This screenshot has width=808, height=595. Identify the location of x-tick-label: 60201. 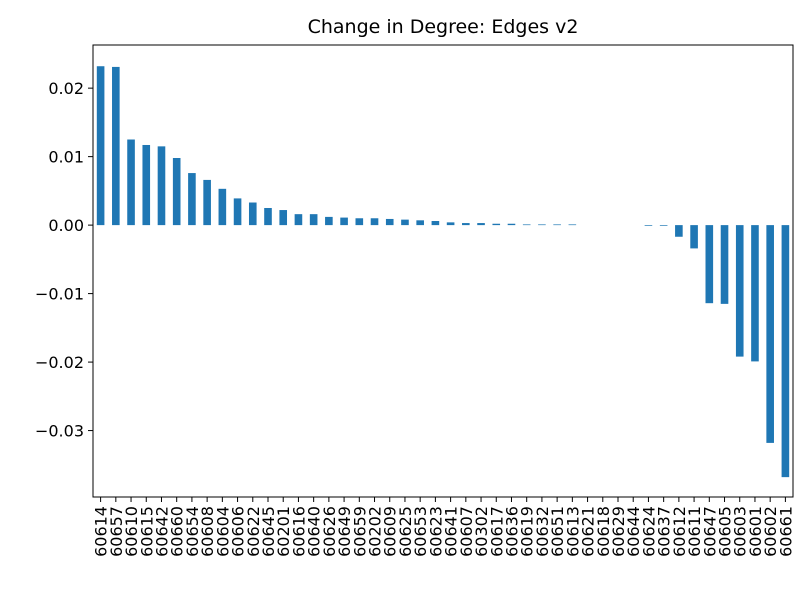
(283, 531).